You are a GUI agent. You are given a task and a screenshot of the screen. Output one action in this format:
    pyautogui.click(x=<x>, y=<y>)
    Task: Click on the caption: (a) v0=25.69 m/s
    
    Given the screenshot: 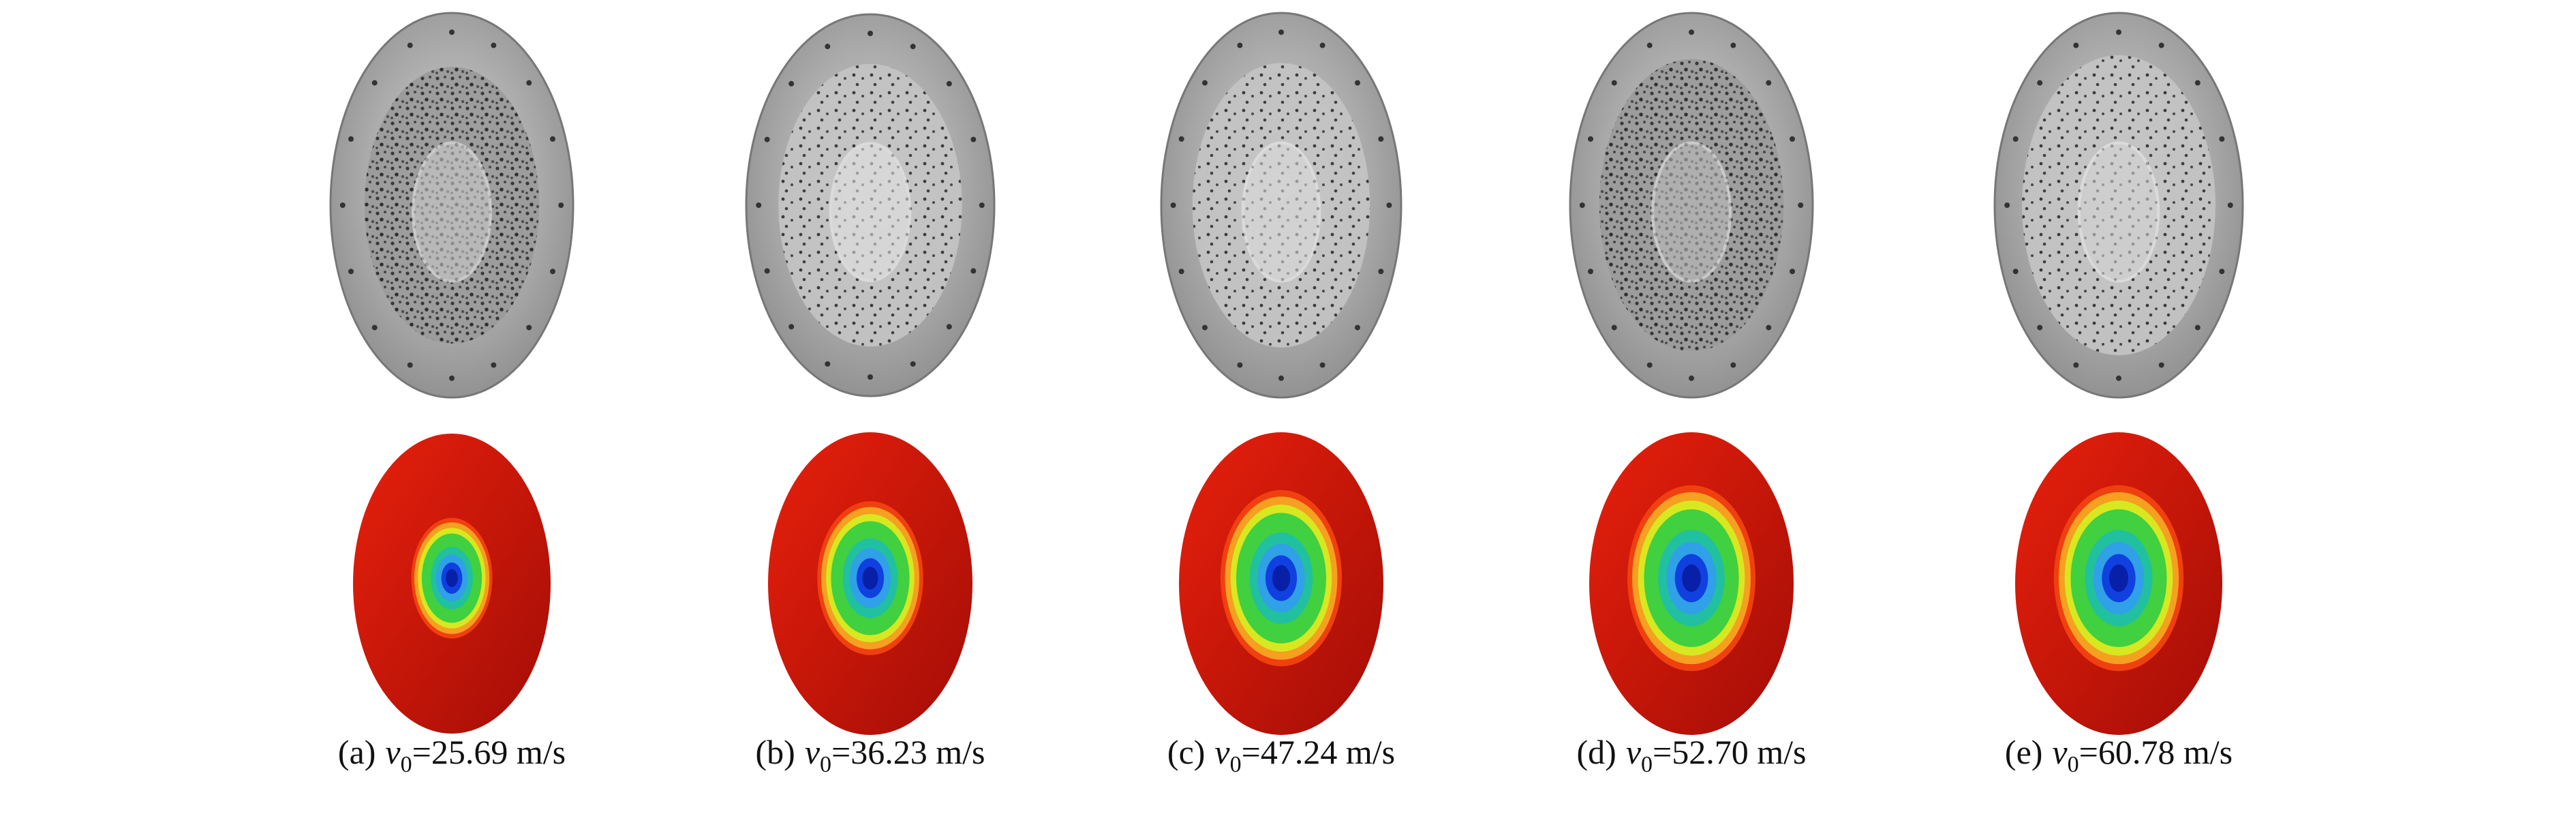 What is the action you would take?
    pyautogui.click(x=452, y=755)
    